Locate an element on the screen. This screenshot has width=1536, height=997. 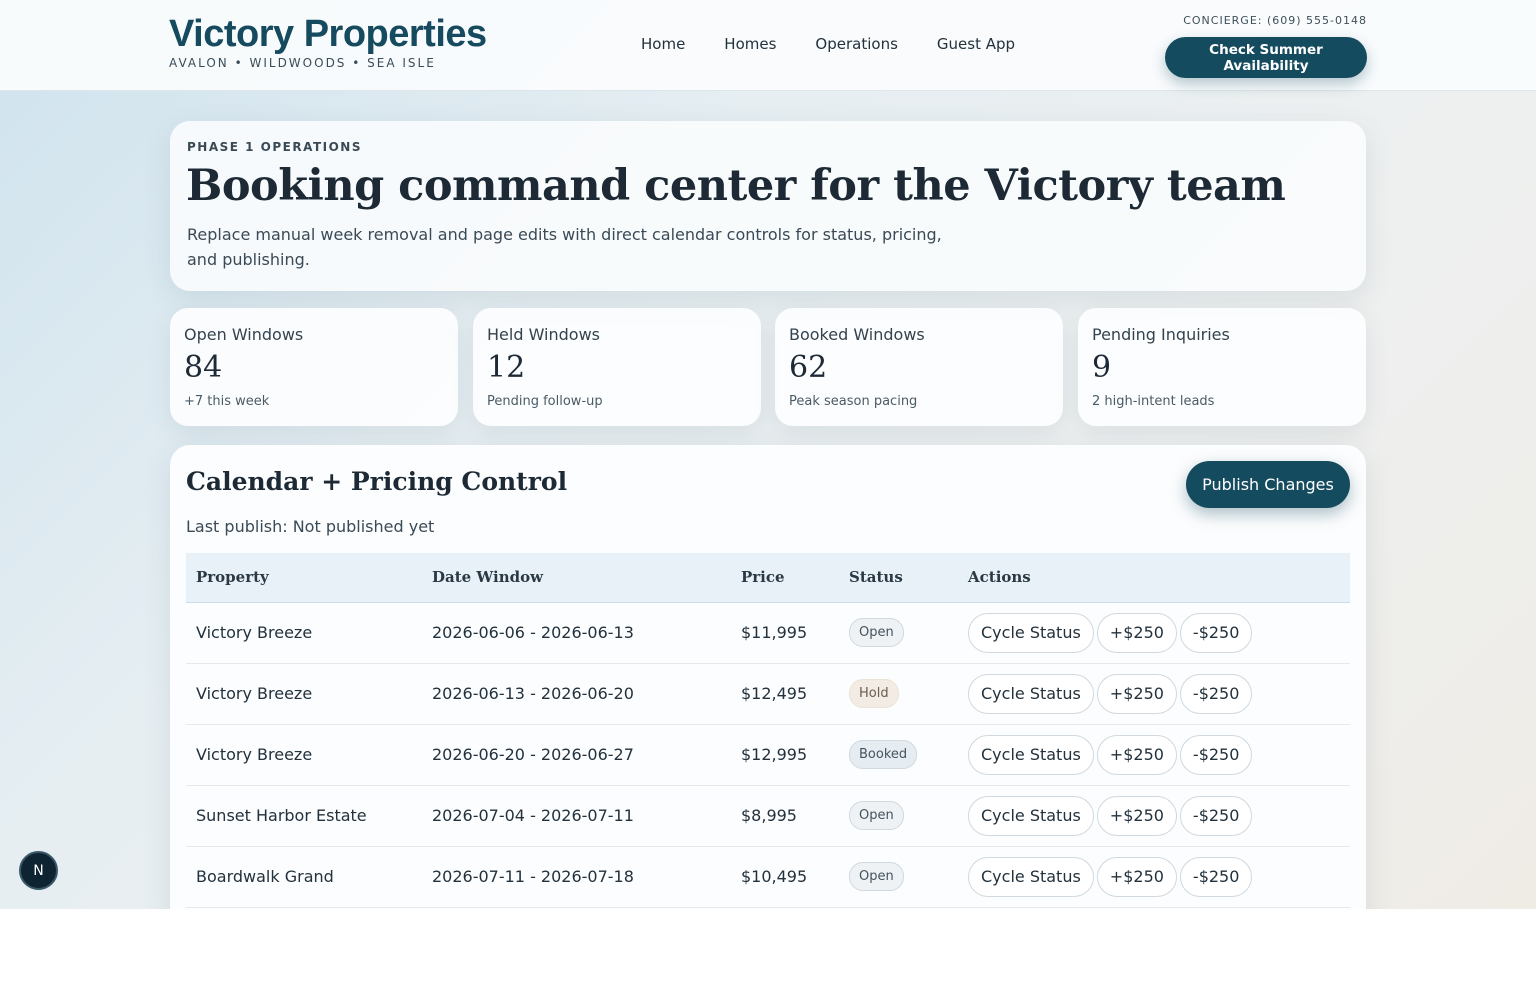
concierge-phone: CONCIERGE: (609) 555-0148 is located at coordinates (1275, 20).